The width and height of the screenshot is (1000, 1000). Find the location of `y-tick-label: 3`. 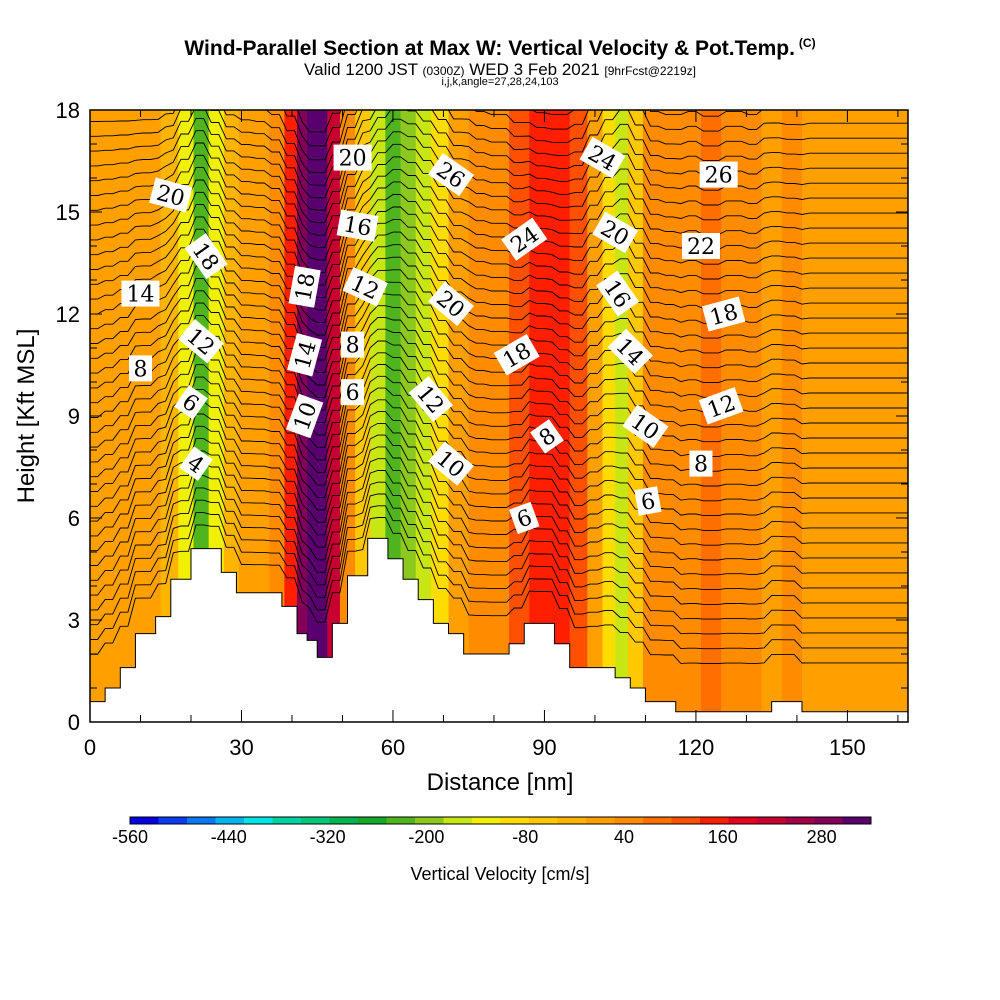

y-tick-label: 3 is located at coordinates (74, 620).